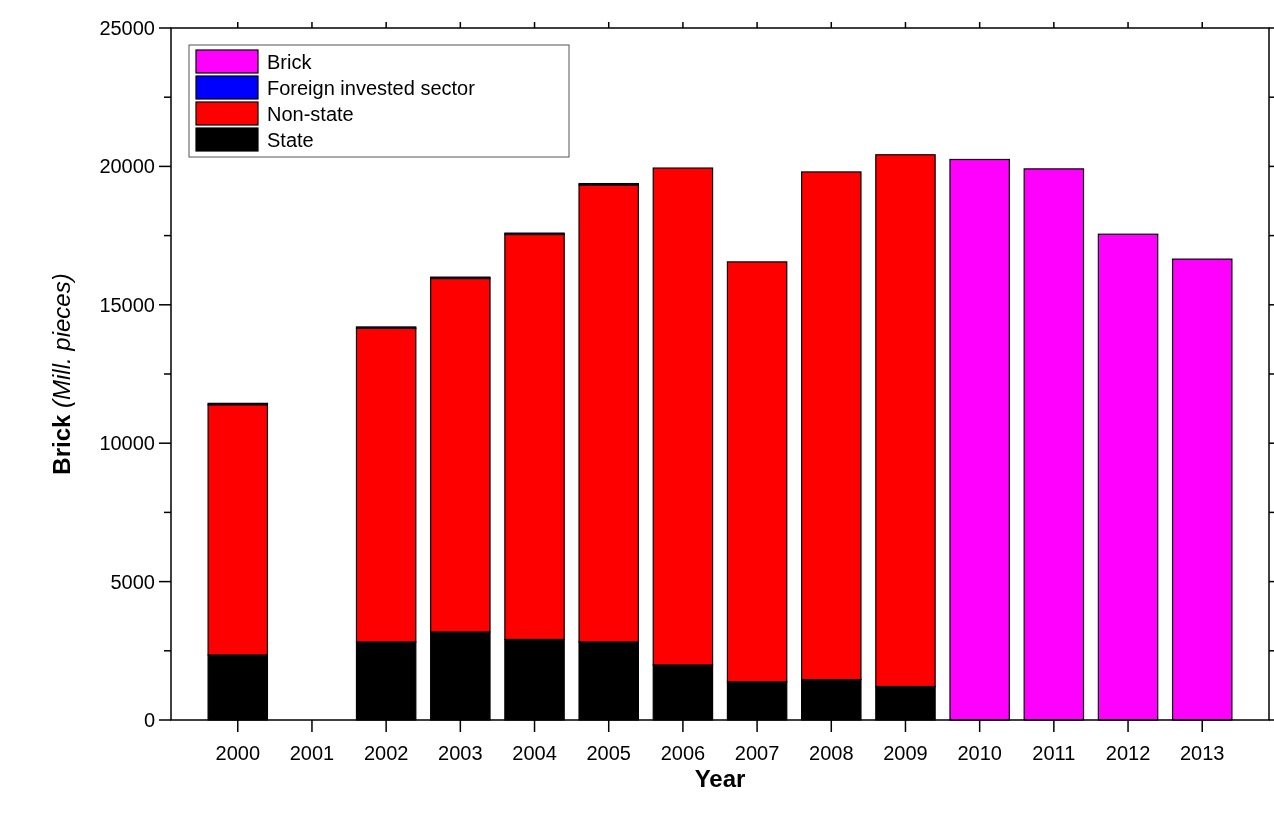  What do you see at coordinates (720, 778) in the screenshot?
I see `x-axis-title: Year` at bounding box center [720, 778].